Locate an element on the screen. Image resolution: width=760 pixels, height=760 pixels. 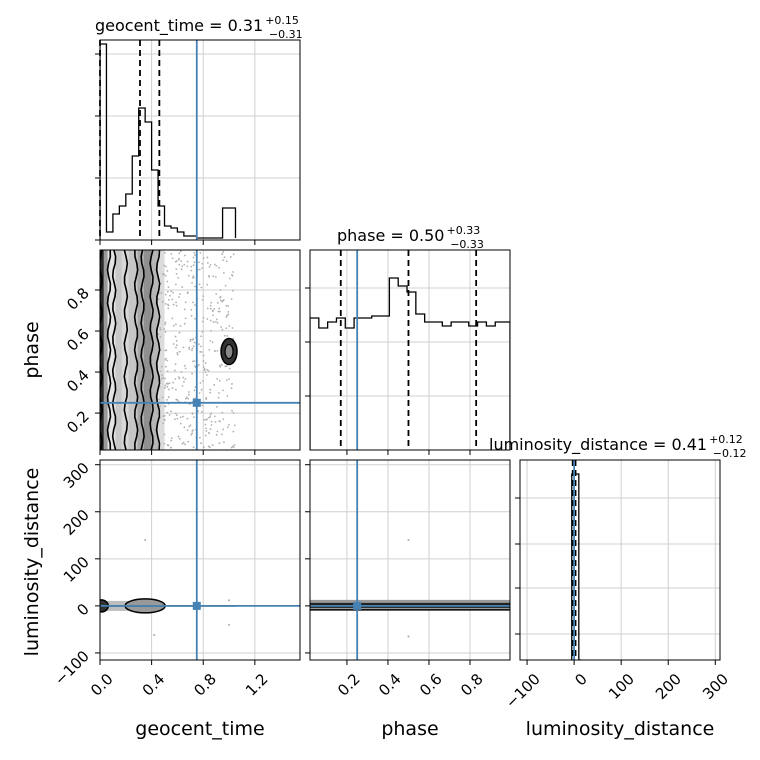
frame-p21 is located at coordinates (410, 560).